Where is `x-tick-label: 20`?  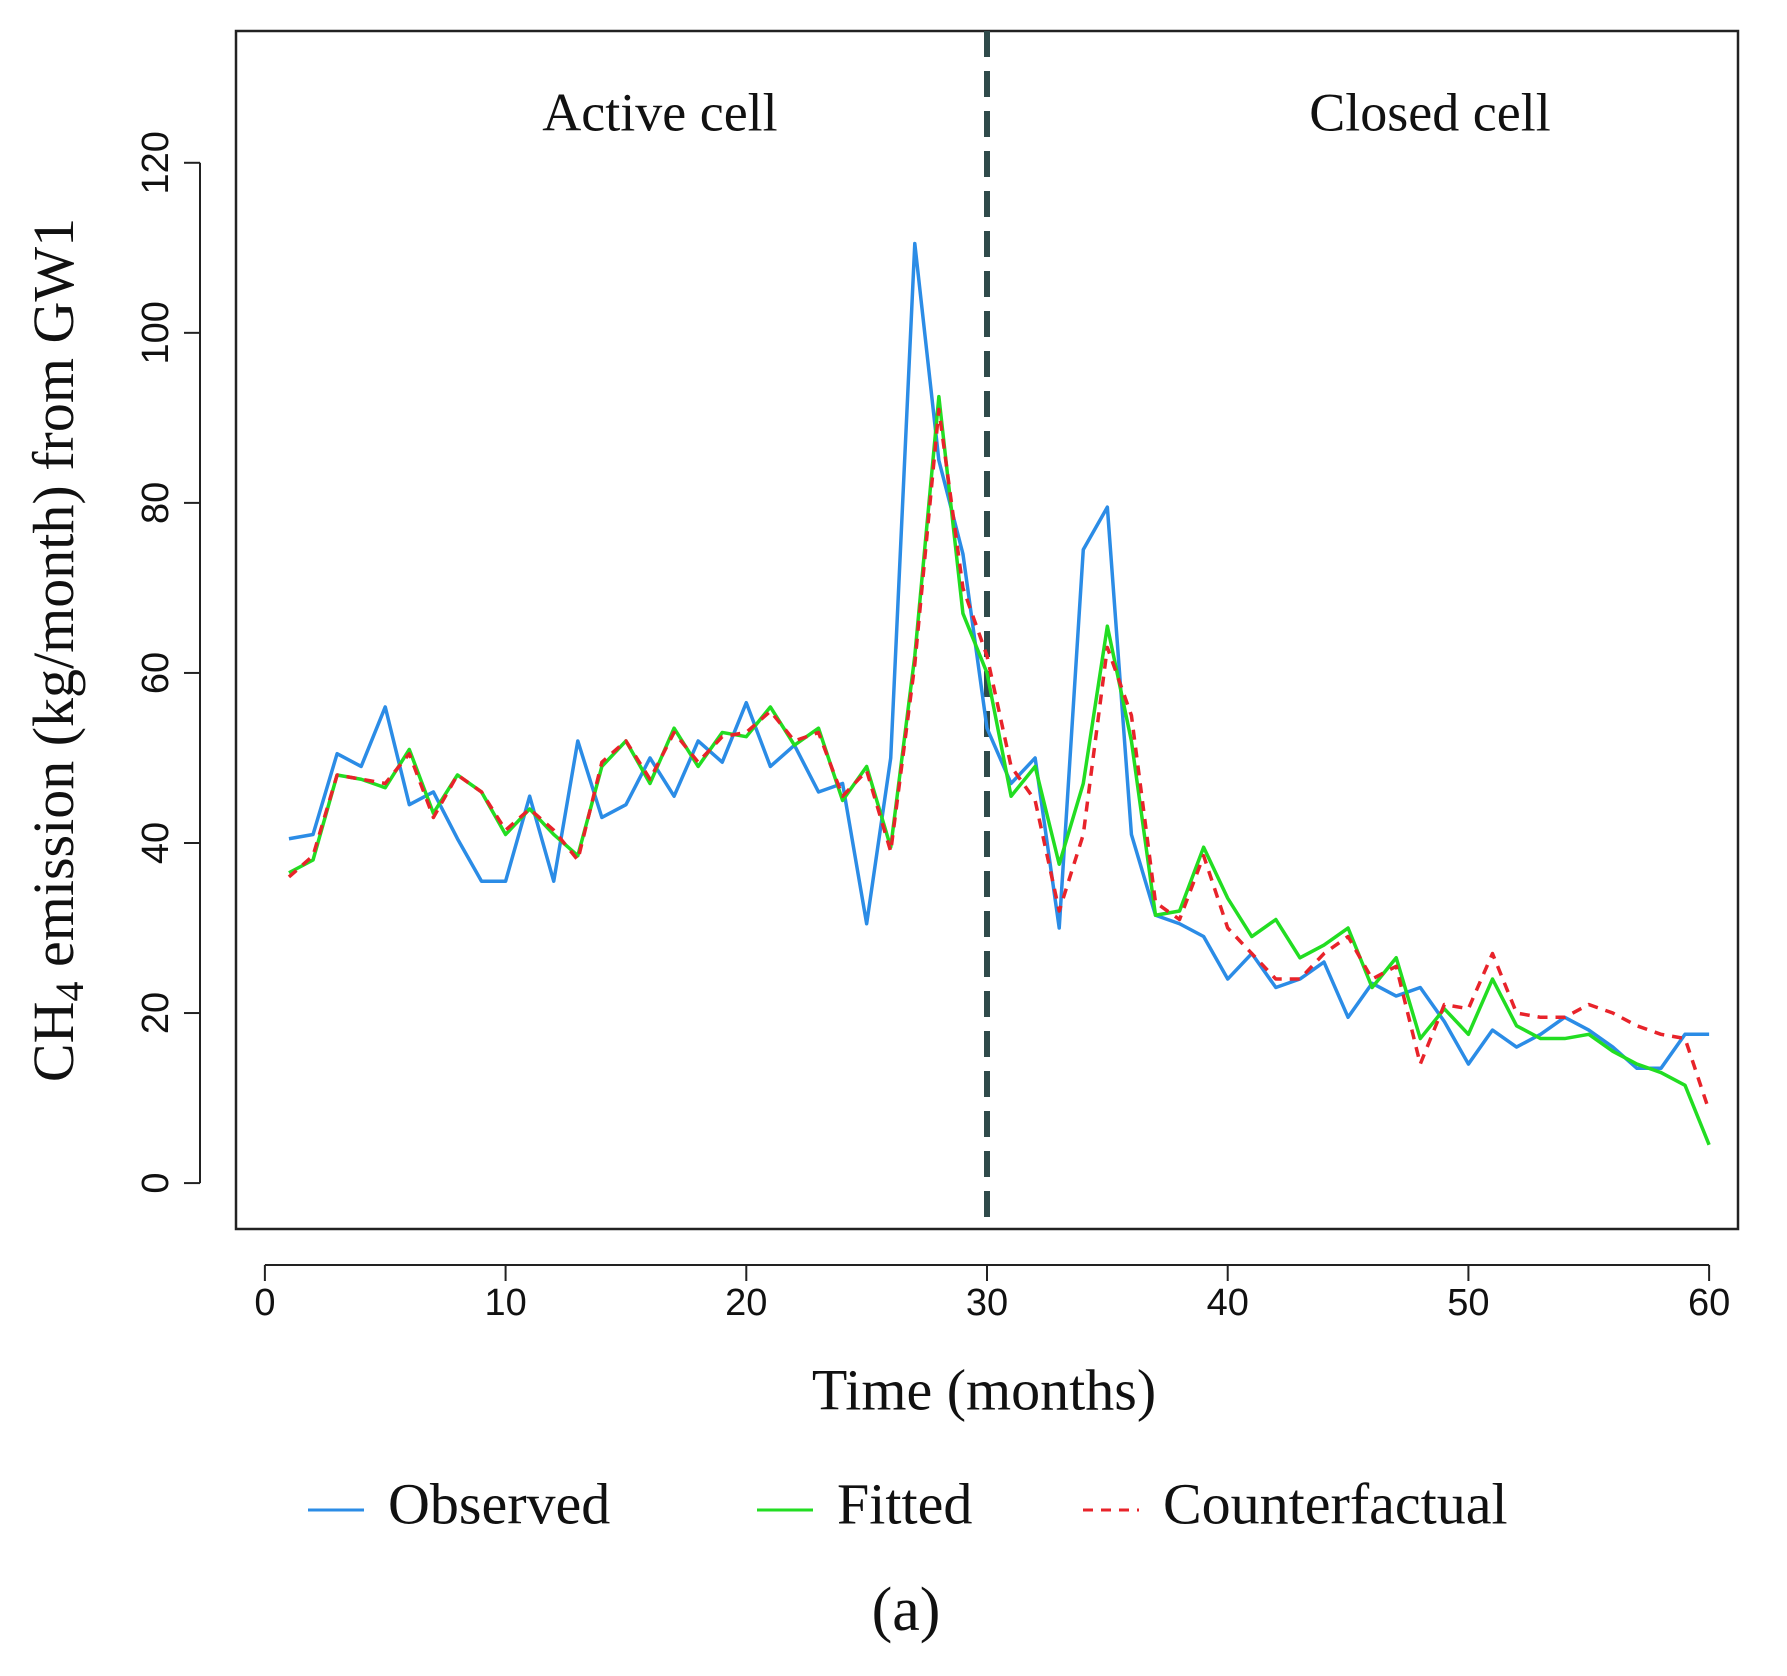
x-tick-label: 20 is located at coordinates (746, 1303).